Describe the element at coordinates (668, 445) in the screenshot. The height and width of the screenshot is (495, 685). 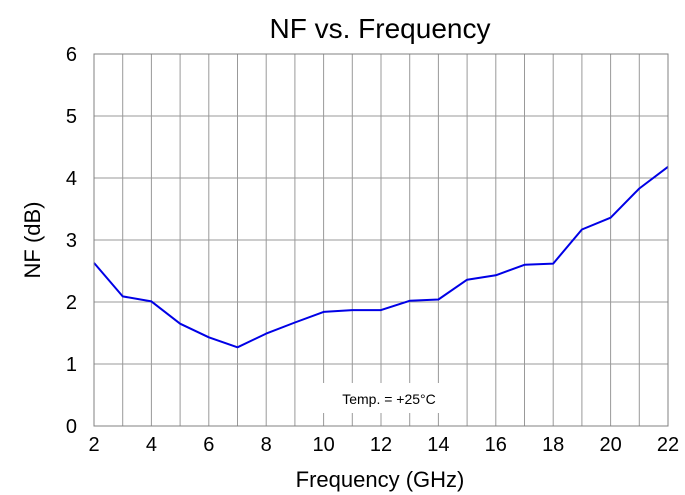
I see `x-tick-label-22: 22` at that location.